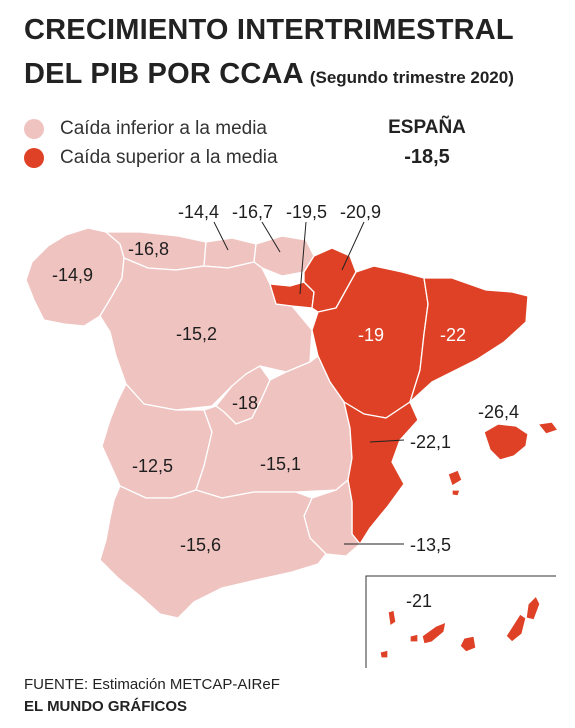  I want to click on legend-item-lower: Caída inferior a la media, so click(145, 129).